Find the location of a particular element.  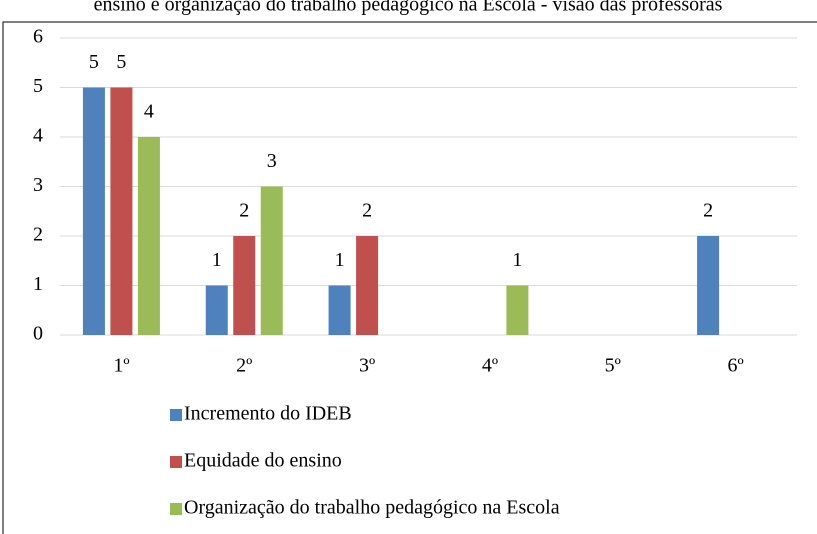

y-tick-label: 5 is located at coordinates (38, 86).